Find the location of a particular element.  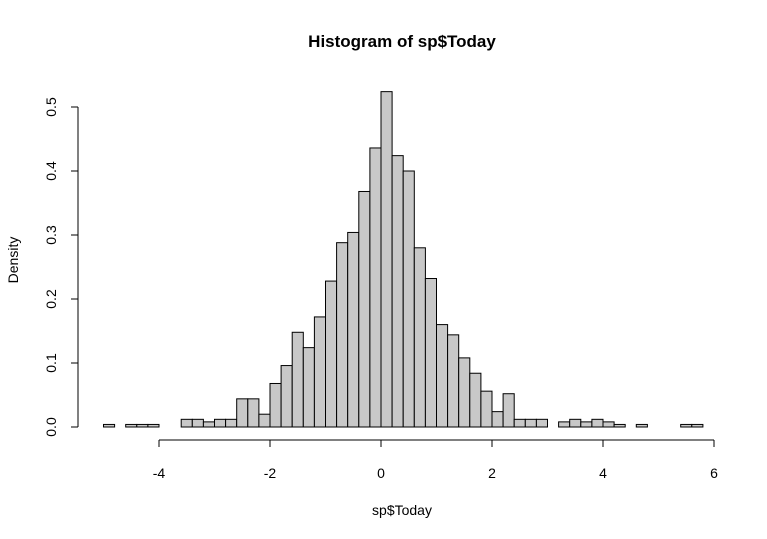

y-tick-label: 0.5 is located at coordinates (51, 107).